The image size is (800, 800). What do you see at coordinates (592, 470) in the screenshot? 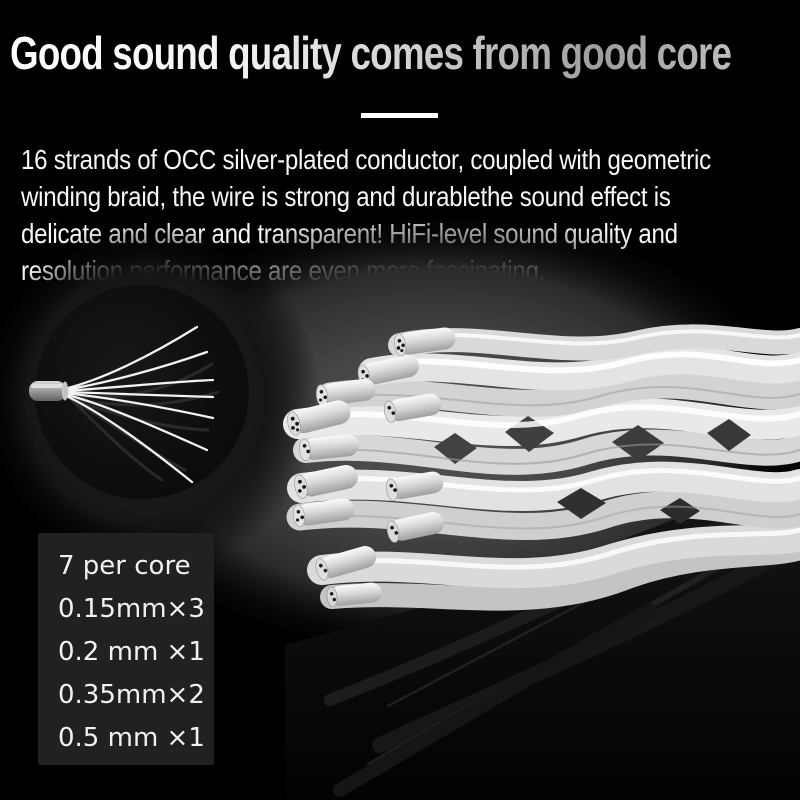
I see `braid-gaps` at bounding box center [592, 470].